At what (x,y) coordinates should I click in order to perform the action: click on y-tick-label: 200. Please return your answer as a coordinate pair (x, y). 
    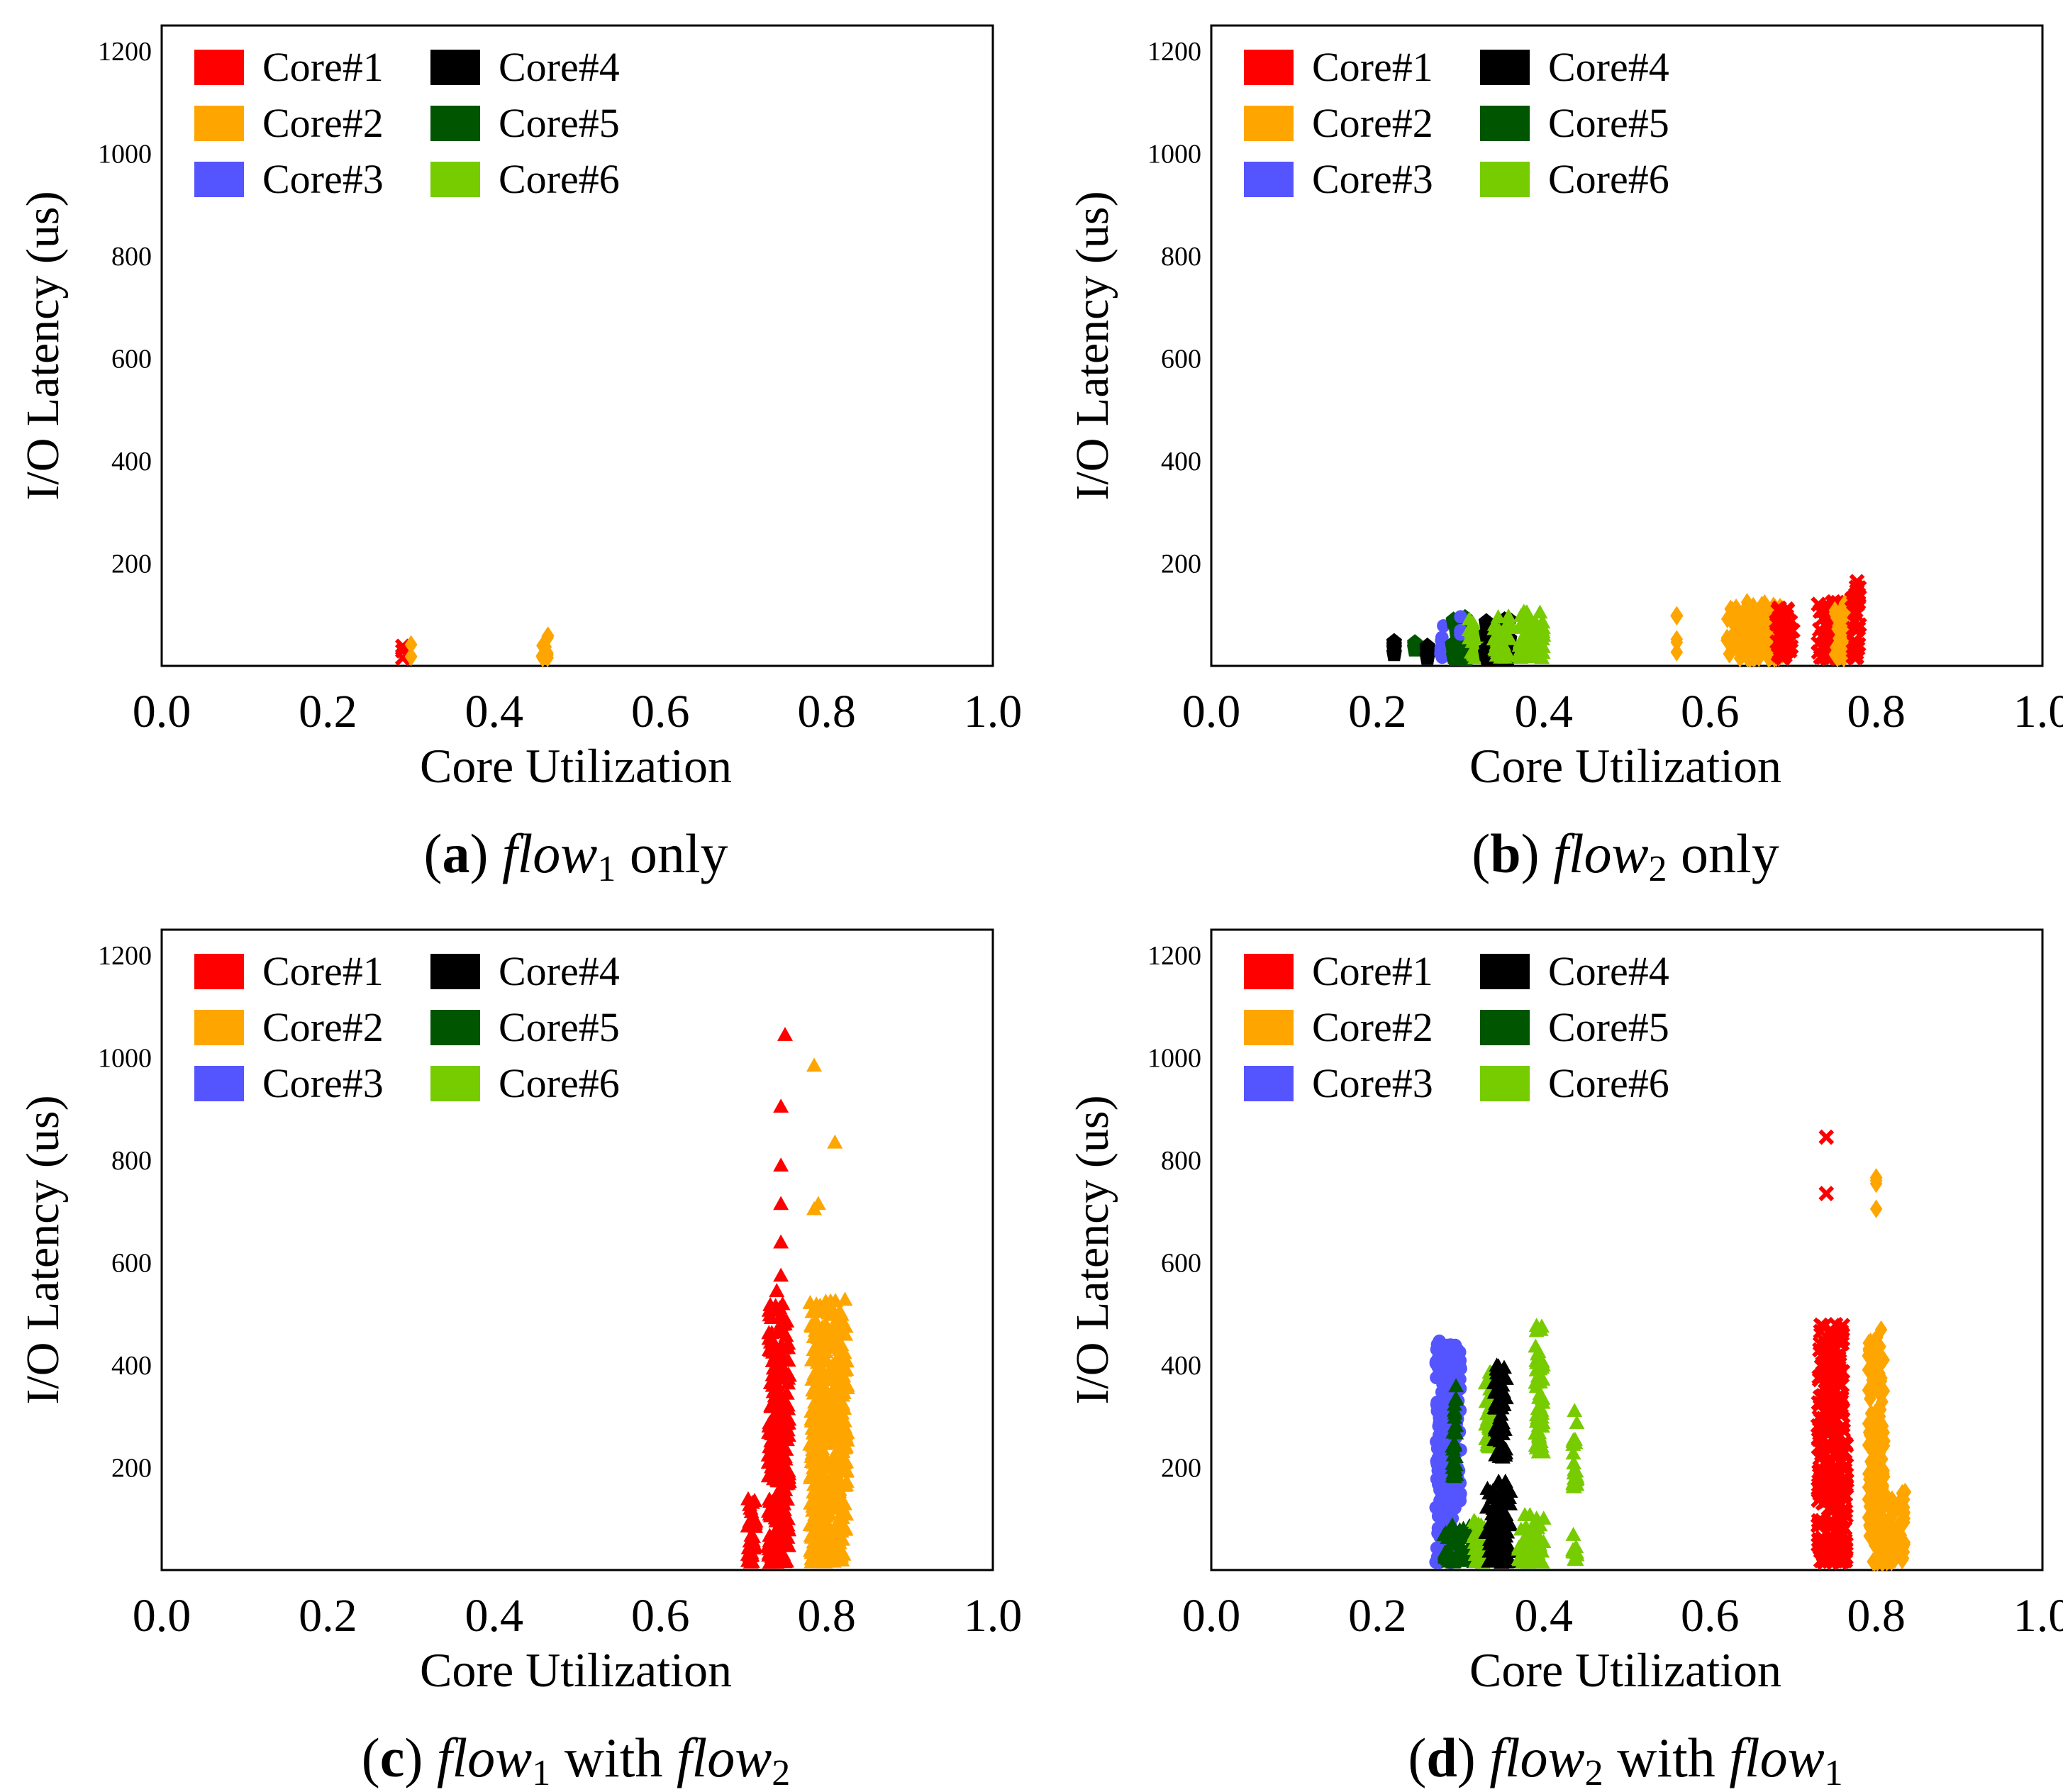
    Looking at the image, I should click on (131, 564).